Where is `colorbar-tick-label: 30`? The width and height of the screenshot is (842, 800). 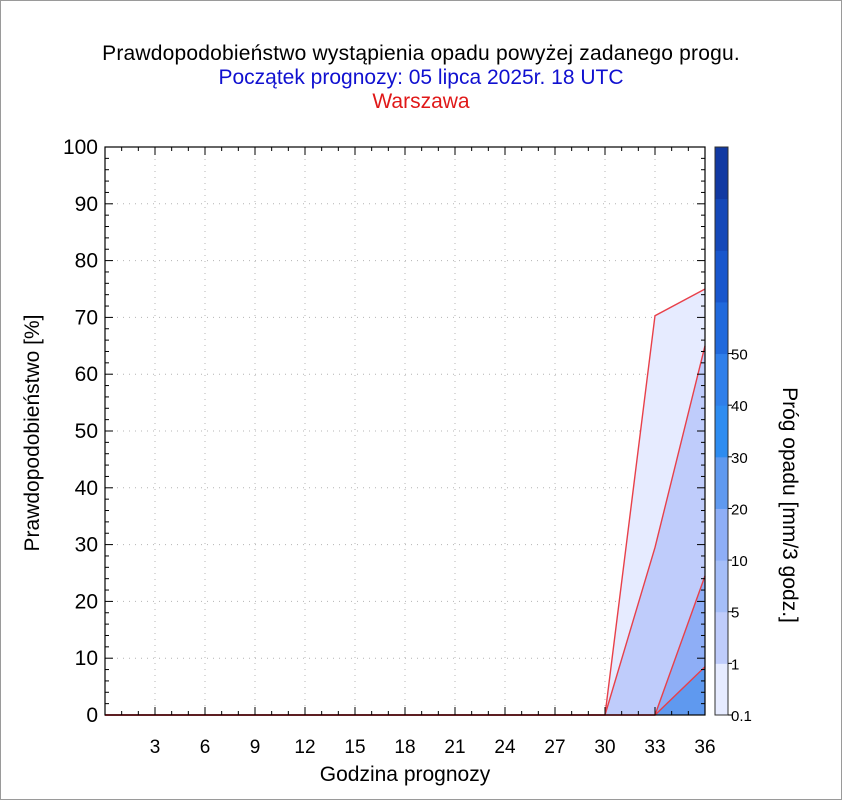
colorbar-tick-label: 30 is located at coordinates (739, 458).